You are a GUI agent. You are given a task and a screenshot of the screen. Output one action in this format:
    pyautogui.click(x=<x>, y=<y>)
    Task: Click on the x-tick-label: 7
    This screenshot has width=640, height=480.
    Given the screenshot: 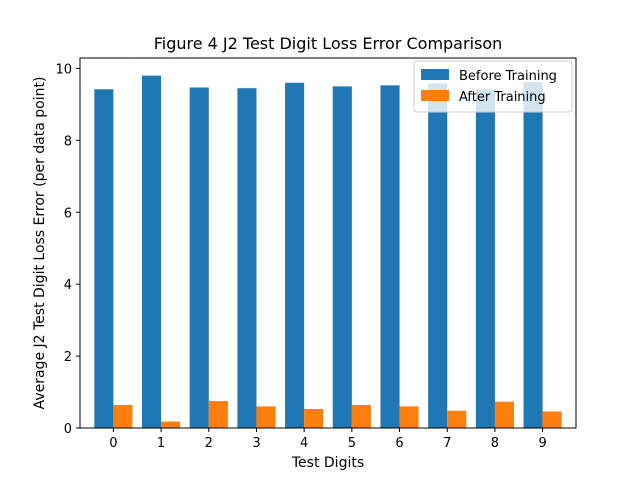 What is the action you would take?
    pyautogui.click(x=447, y=443)
    